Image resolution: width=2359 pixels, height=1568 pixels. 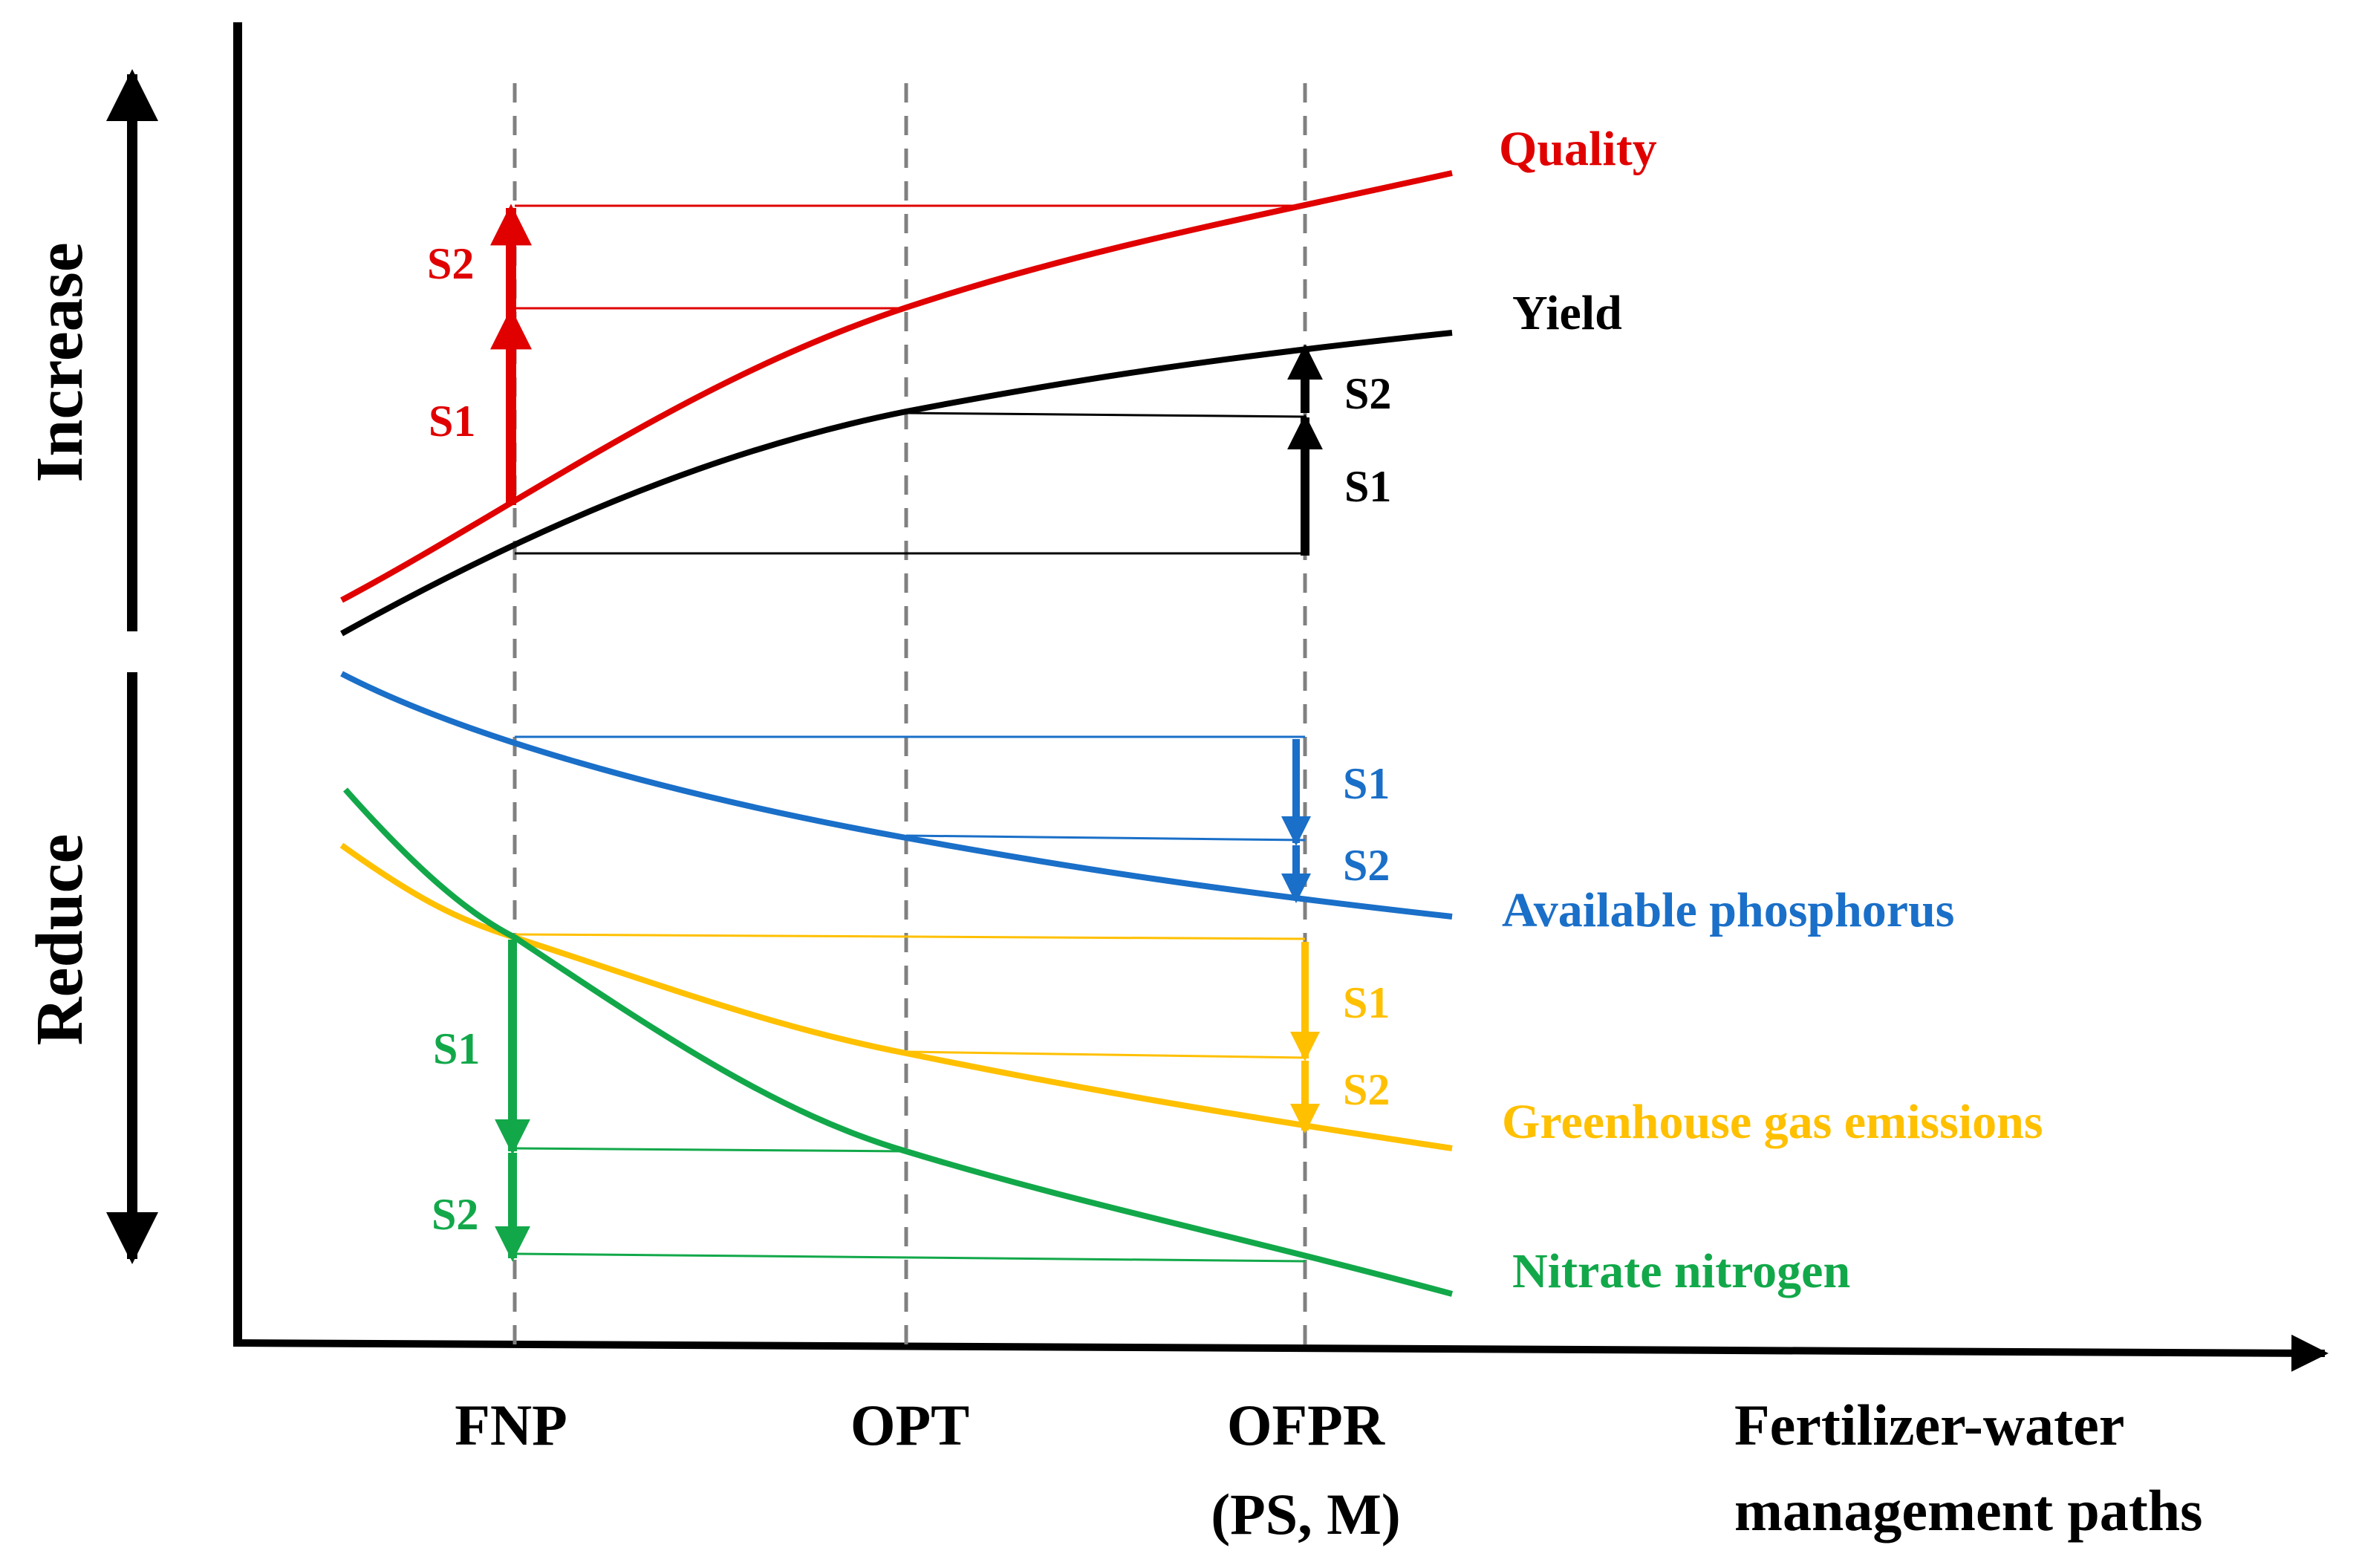 I want to click on ref-nitrate-ofpr, so click(x=910, y=1257).